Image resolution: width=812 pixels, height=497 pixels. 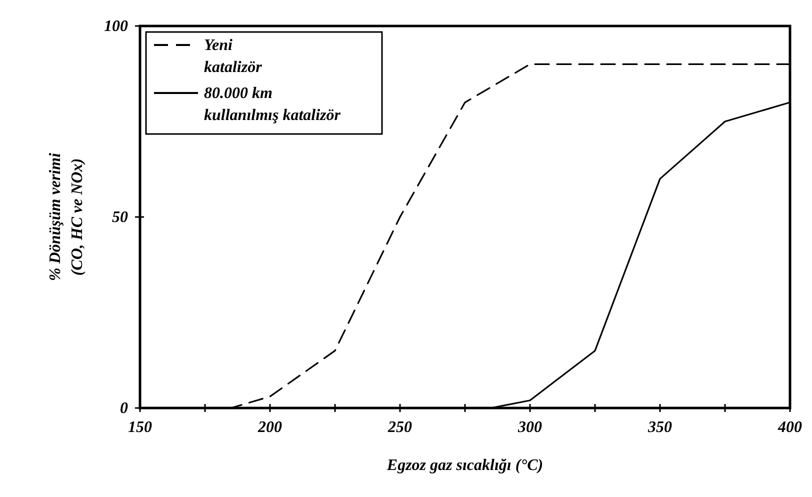 I want to click on x-tick-label: 200, so click(x=269, y=427).